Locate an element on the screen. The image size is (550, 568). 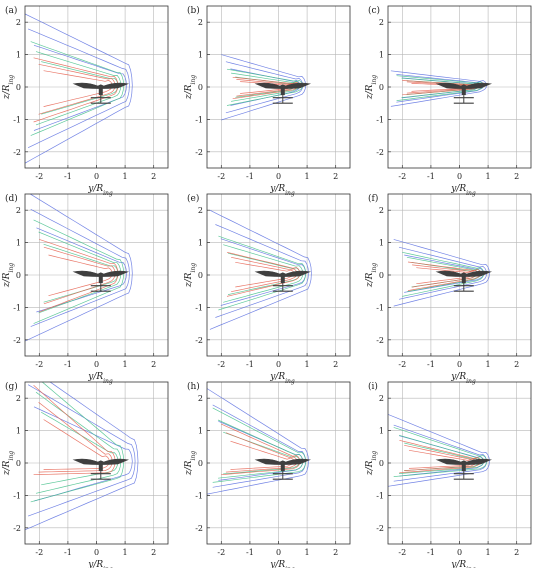
subplot-b: -2 -1 0 1 2 -2 -1 0 1 2 (b) y/Ring z/Ring is located at coordinates (267, 101).